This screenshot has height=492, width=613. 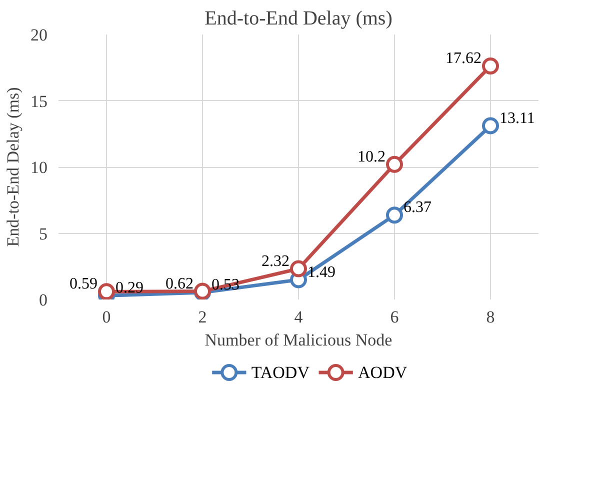 I want to click on y-tick-label: 10, so click(x=39, y=167).